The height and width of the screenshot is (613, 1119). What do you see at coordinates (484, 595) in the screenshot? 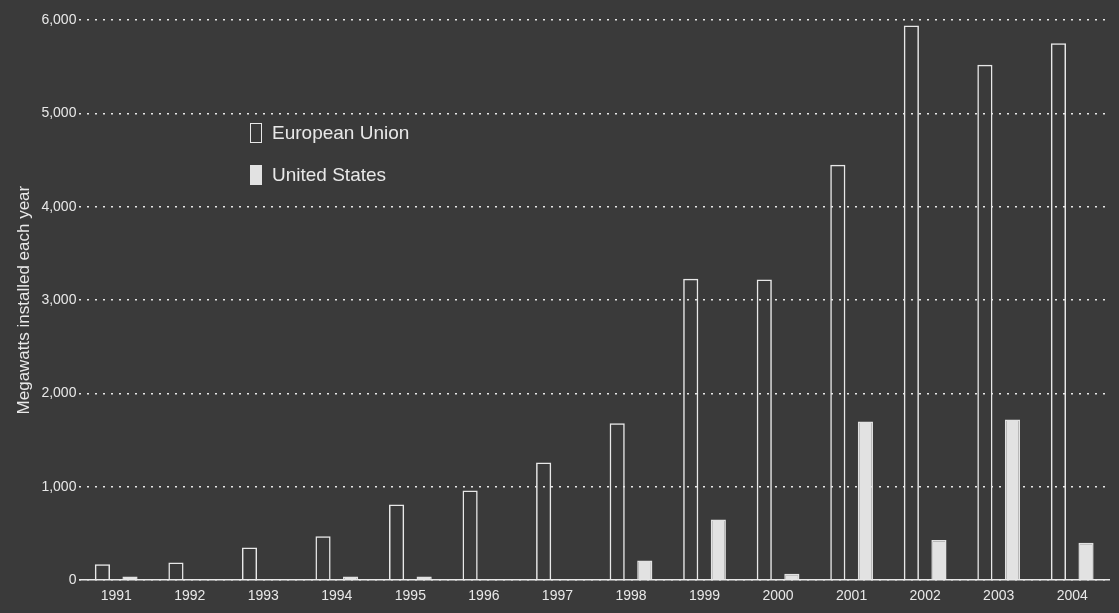
I see `x-tick-label: 1996` at bounding box center [484, 595].